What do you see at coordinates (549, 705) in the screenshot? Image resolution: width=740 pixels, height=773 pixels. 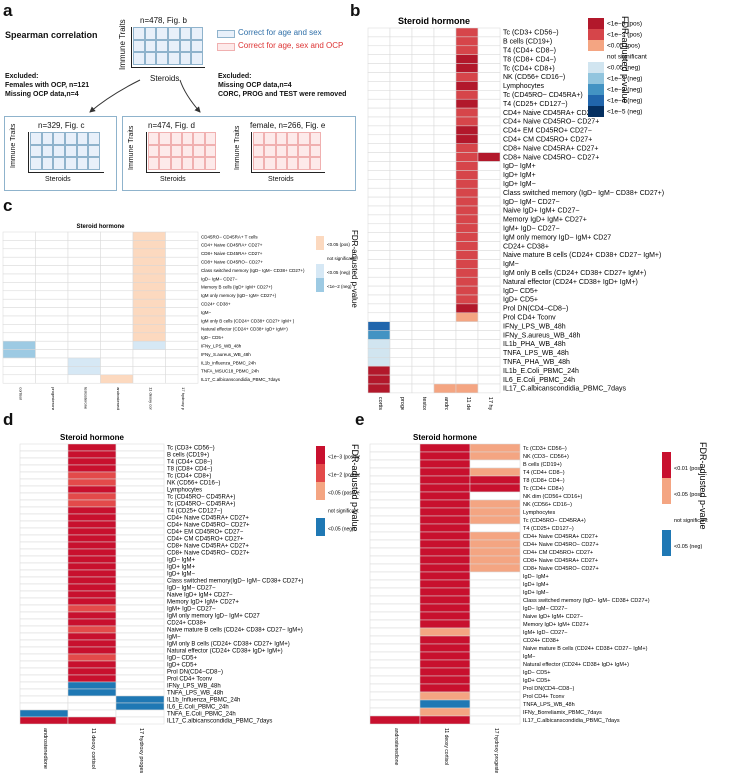 I see `row-label: TNFA_LPS_WB_48h` at bounding box center [549, 705].